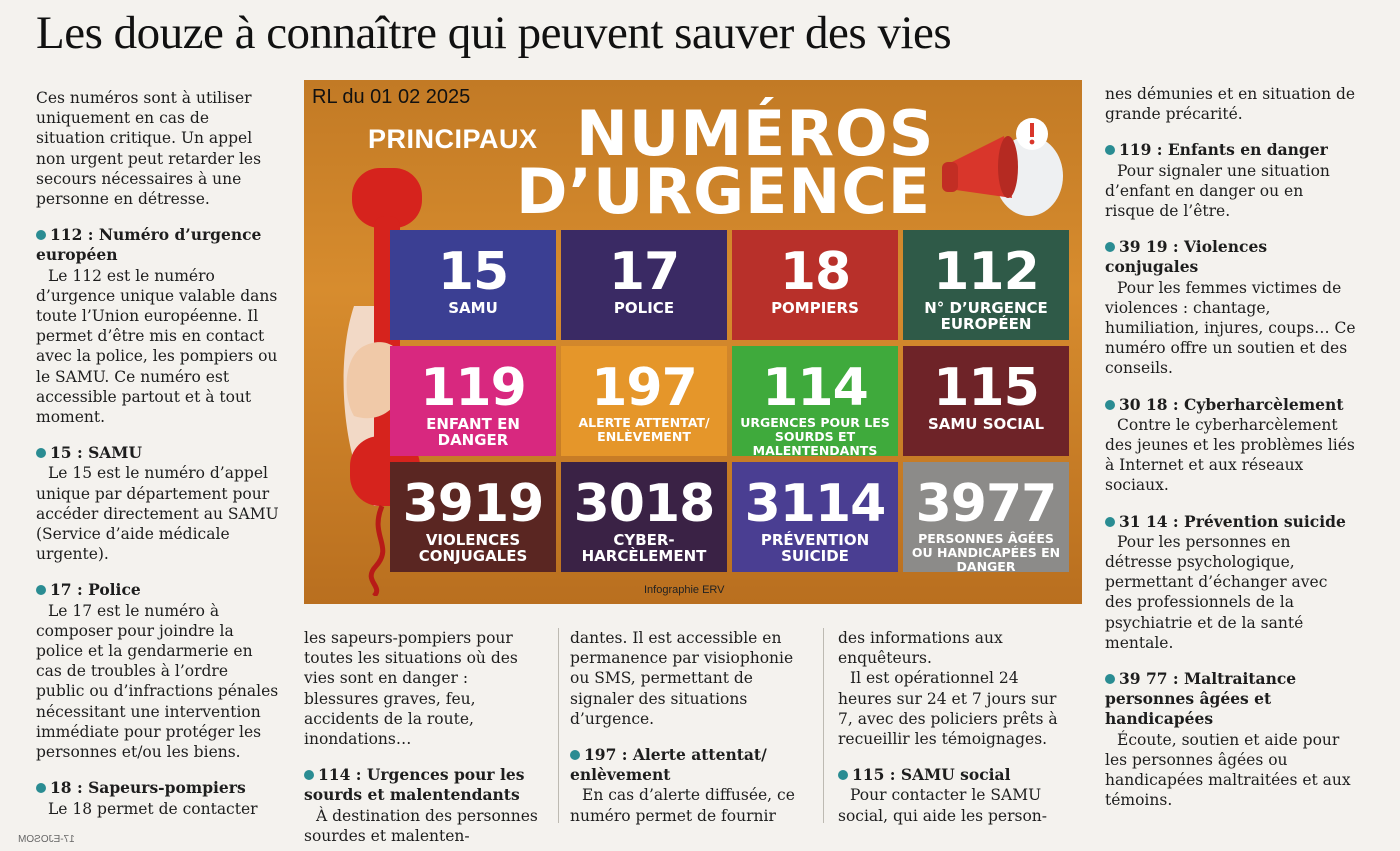 The image size is (1400, 851). What do you see at coordinates (644, 272) in the screenshot?
I see `tile-number: 17` at bounding box center [644, 272].